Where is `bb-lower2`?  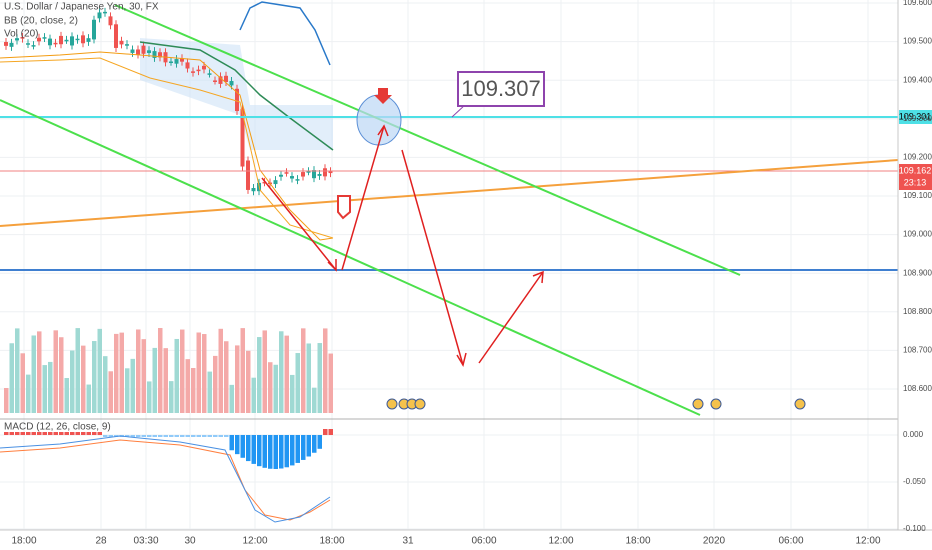
bb-lower2 is located at coordinates (167, 148).